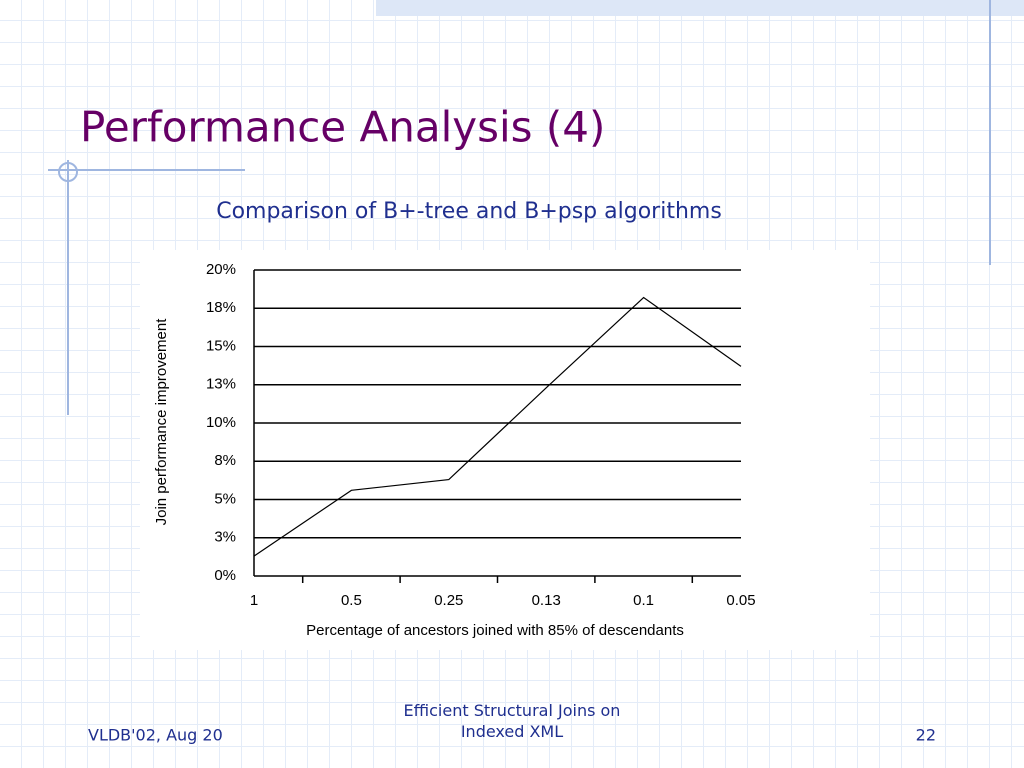 The image size is (1024, 768). What do you see at coordinates (68, 172) in the screenshot?
I see `deco-circle` at bounding box center [68, 172].